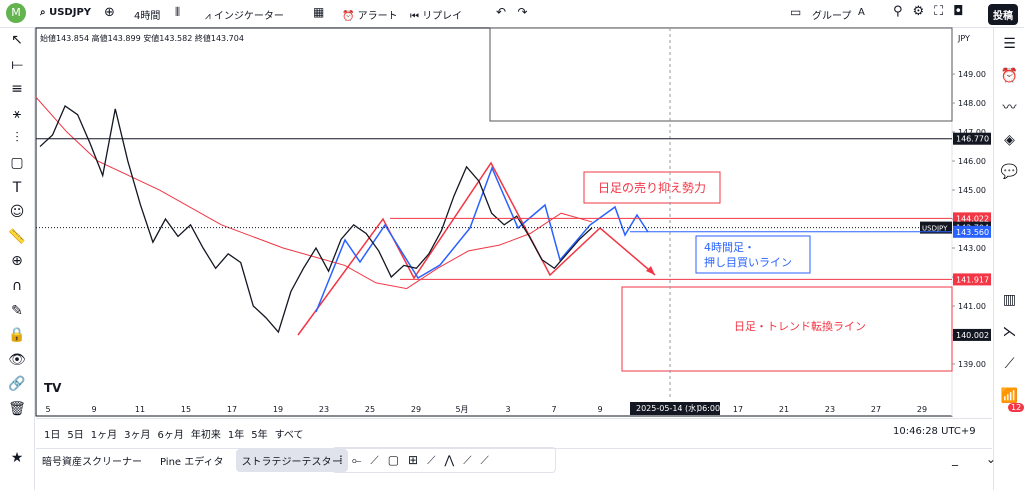 This screenshot has height=490, width=1024. What do you see at coordinates (92, 462) in the screenshot?
I see `tab: 暗号資産スクリーナー` at bounding box center [92, 462].